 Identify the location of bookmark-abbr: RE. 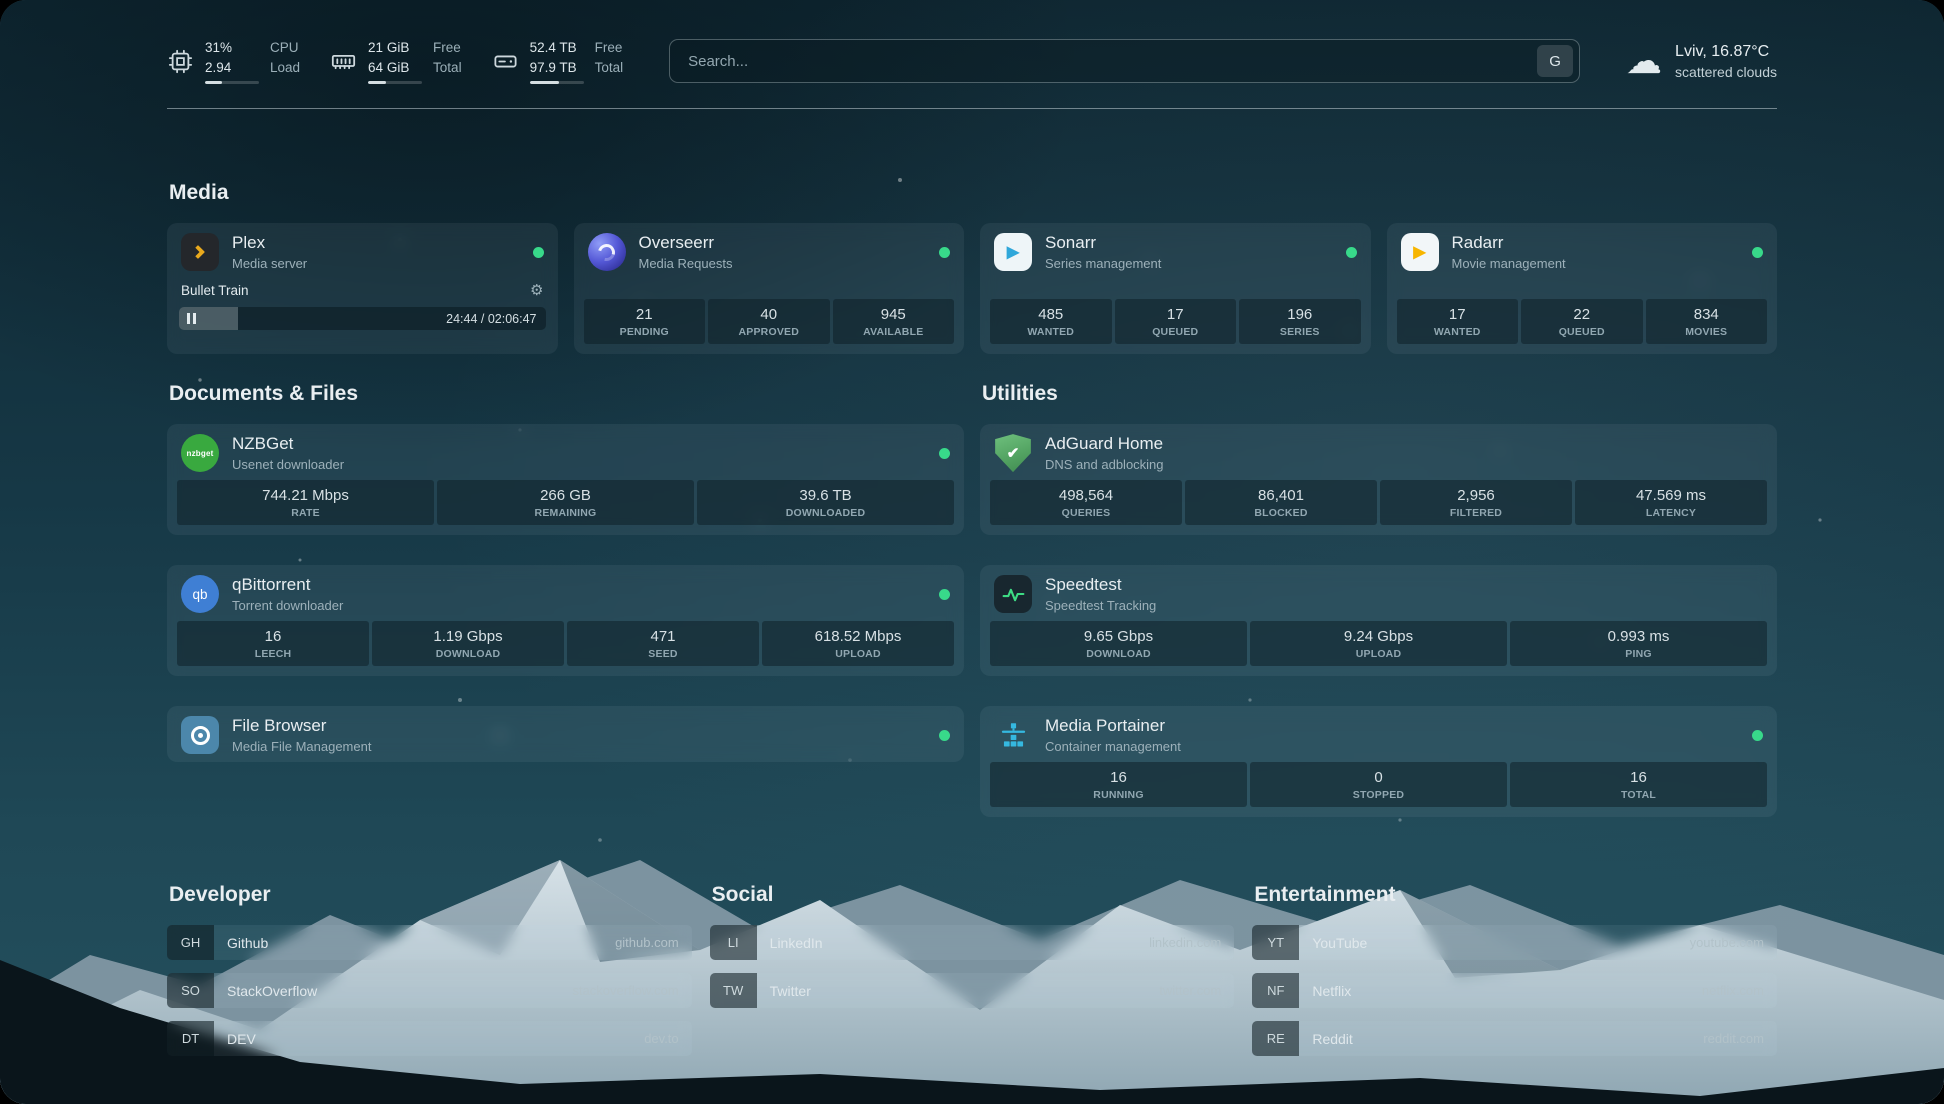
(1276, 1039).